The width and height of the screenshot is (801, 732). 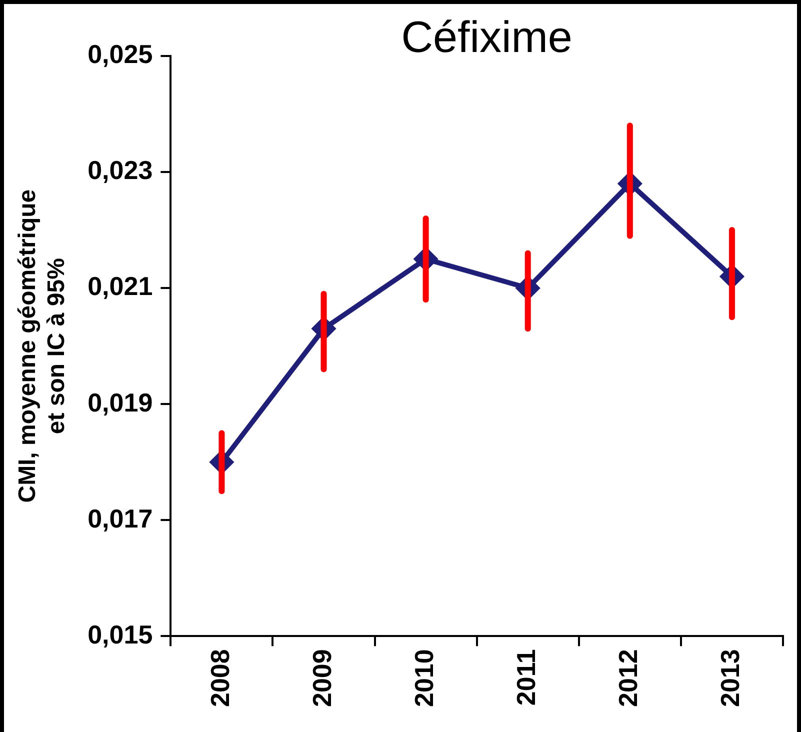 What do you see at coordinates (120, 634) in the screenshot?
I see `y-tick-label: 0,015` at bounding box center [120, 634].